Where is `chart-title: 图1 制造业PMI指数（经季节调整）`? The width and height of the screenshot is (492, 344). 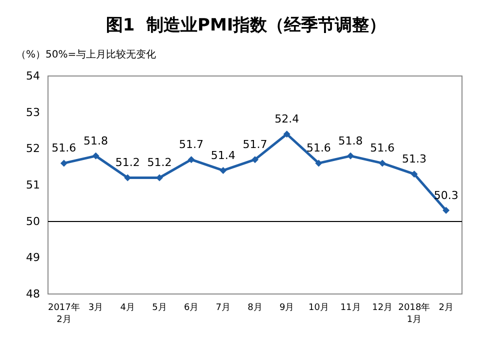 chart-title: 图1 制造业PMI指数（经季节调整） is located at coordinates (246, 26).